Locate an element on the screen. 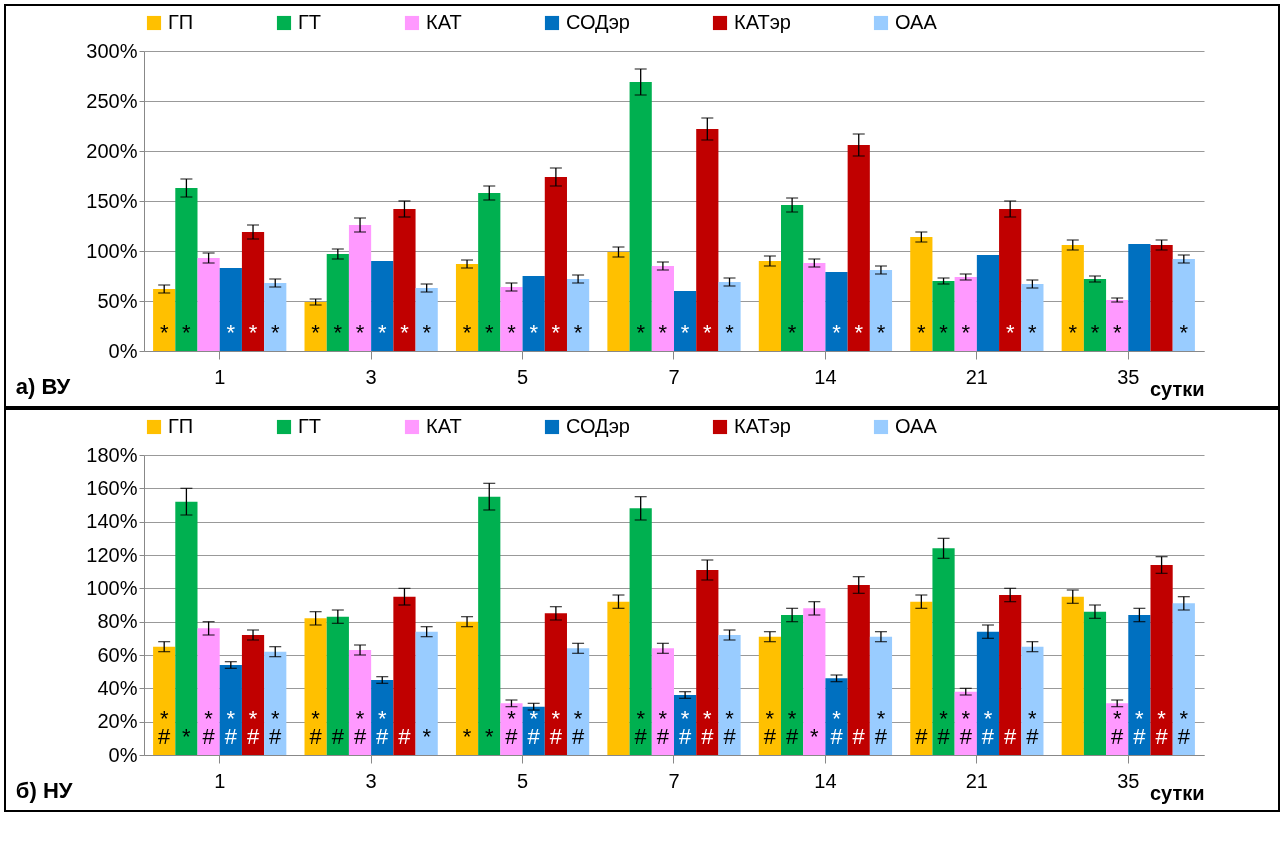  y-tick-label: 250% is located at coordinates (112, 100).